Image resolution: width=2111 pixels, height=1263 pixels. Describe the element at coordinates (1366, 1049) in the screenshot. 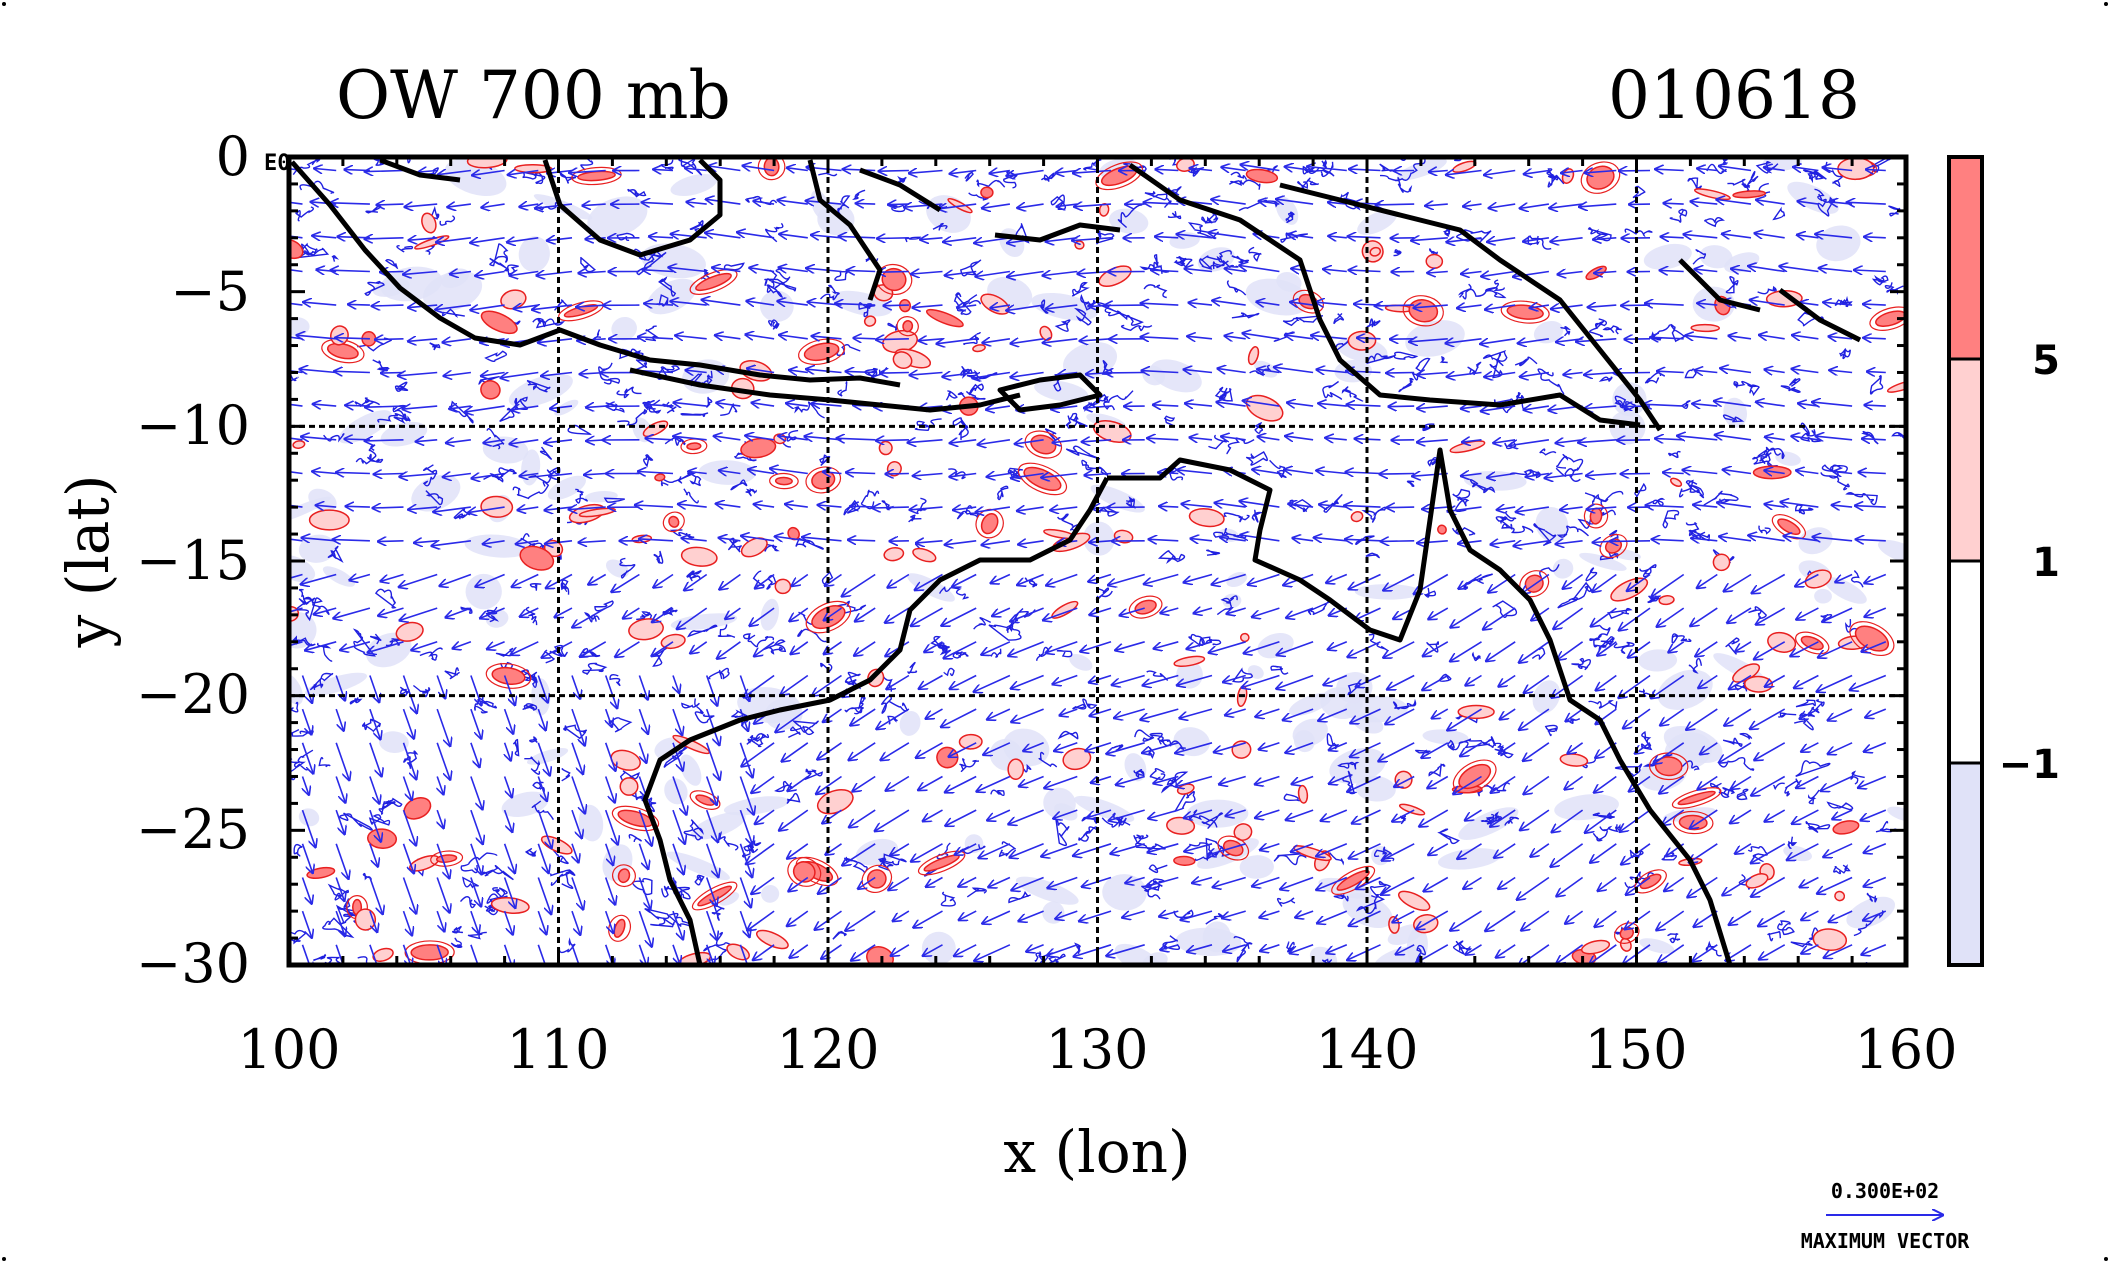

I see `x-tick-label: 140` at that location.